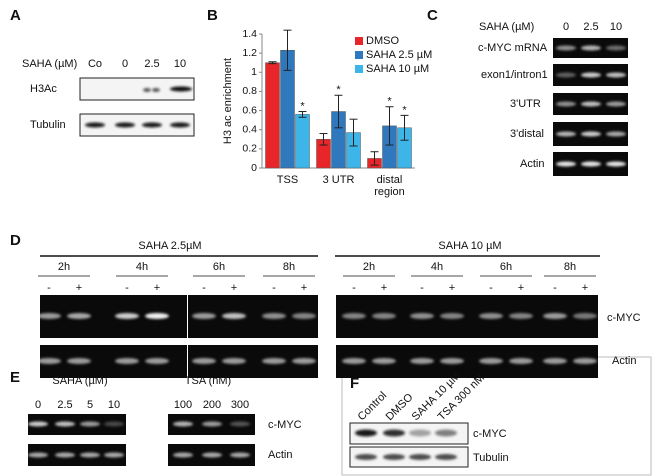  I want to click on lane-label: 100, so click(183, 405).